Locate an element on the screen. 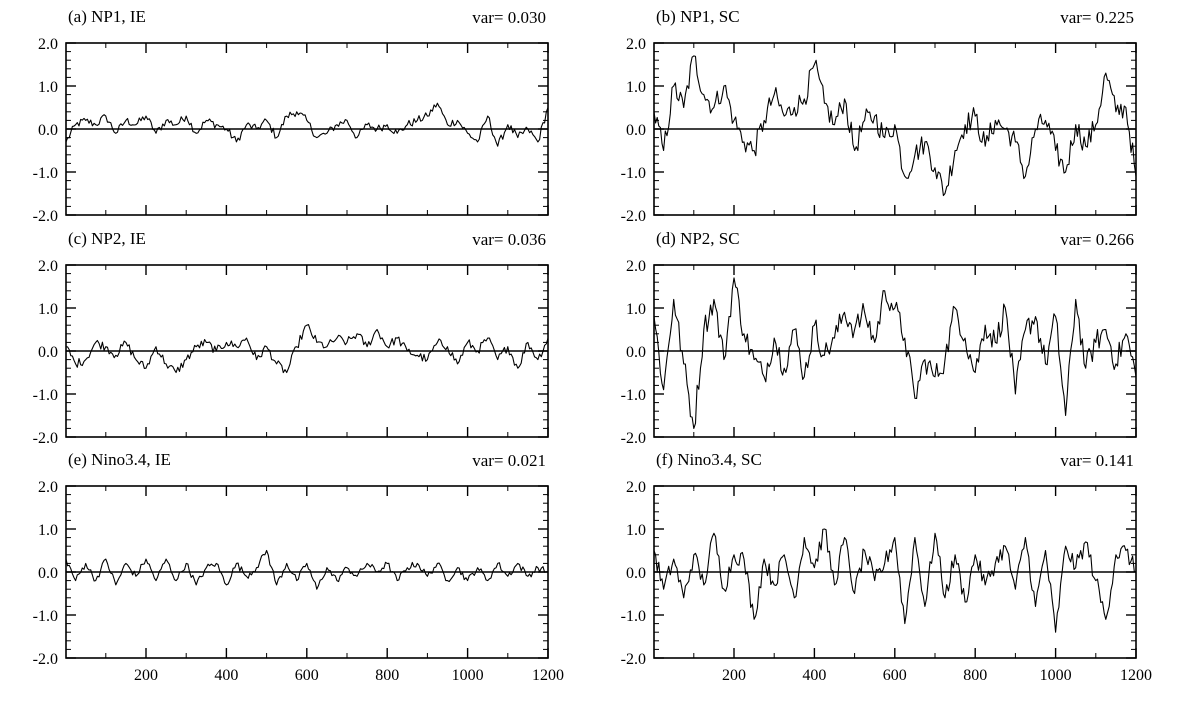  panel-b: (b) NP1, SC var= 0.225 2.0 1.0 0.0 -1.0 -2.0 is located at coordinates (879, 116).